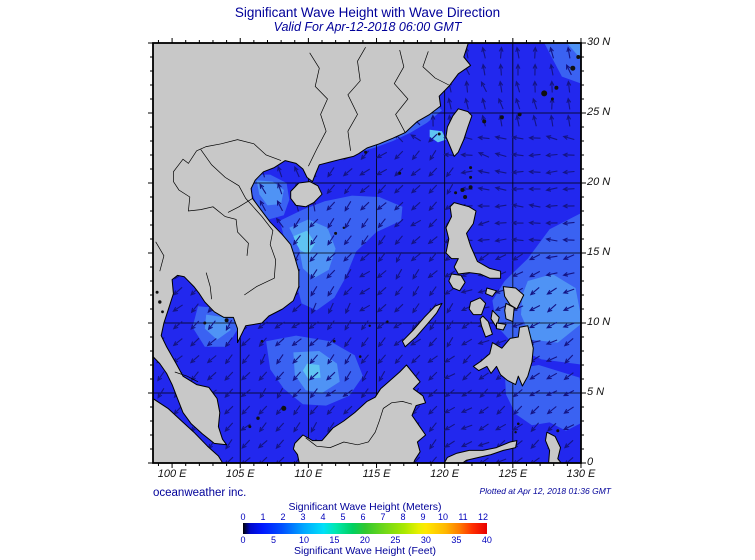 Image resolution: width=755 pixels, height=560 pixels. Describe the element at coordinates (383, 517) in the screenshot. I see `meter-tick-7: 7` at that location.